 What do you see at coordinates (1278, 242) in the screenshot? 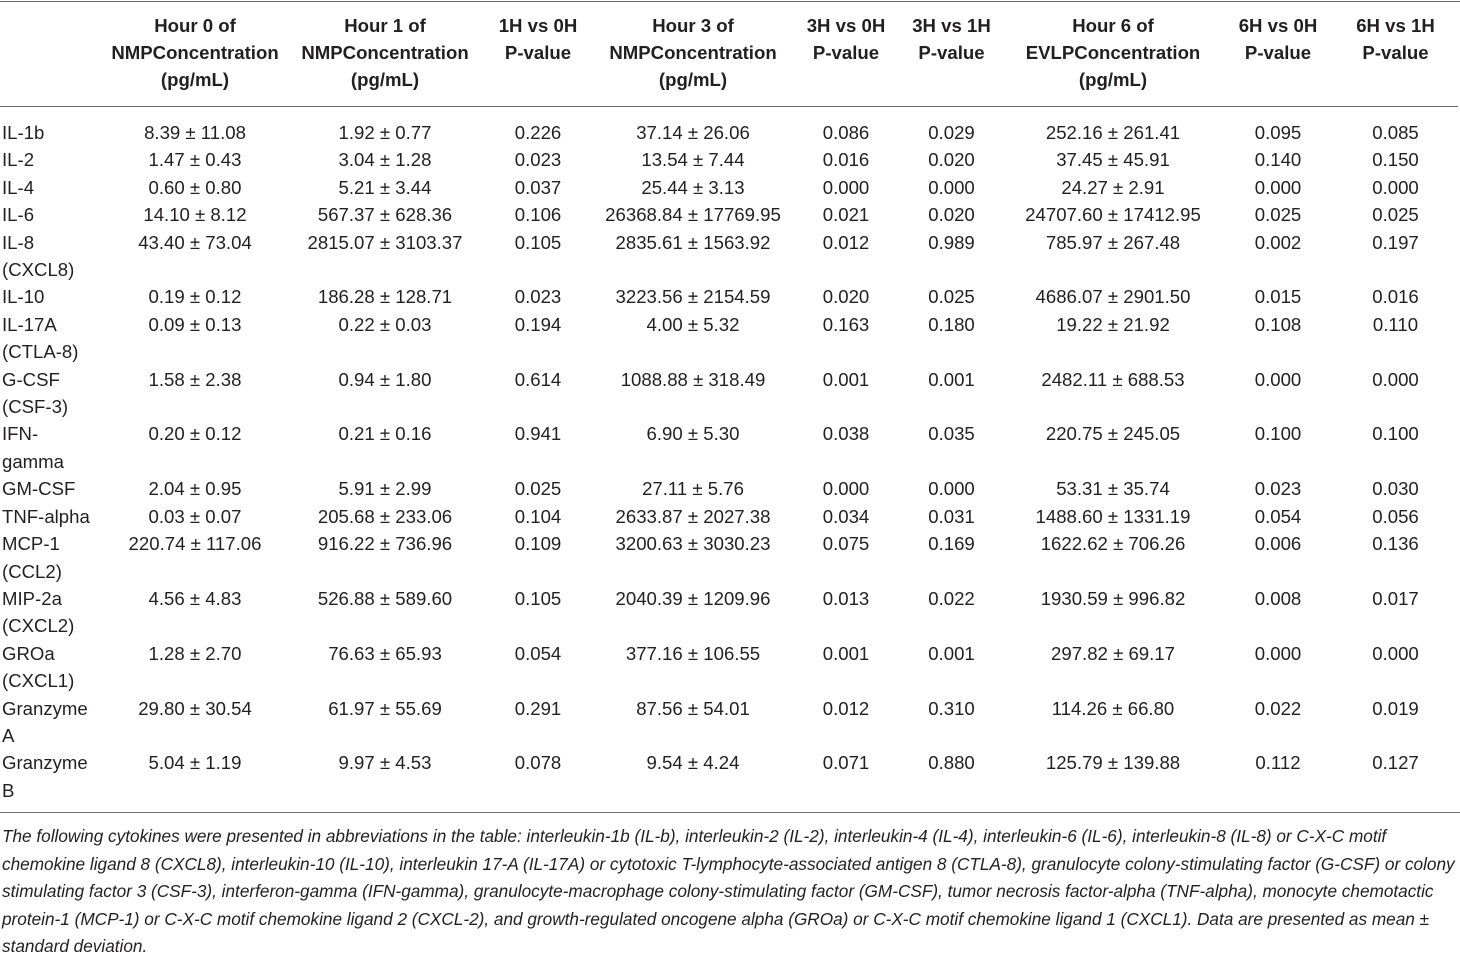
I see `value-cell: 0.002` at bounding box center [1278, 242].